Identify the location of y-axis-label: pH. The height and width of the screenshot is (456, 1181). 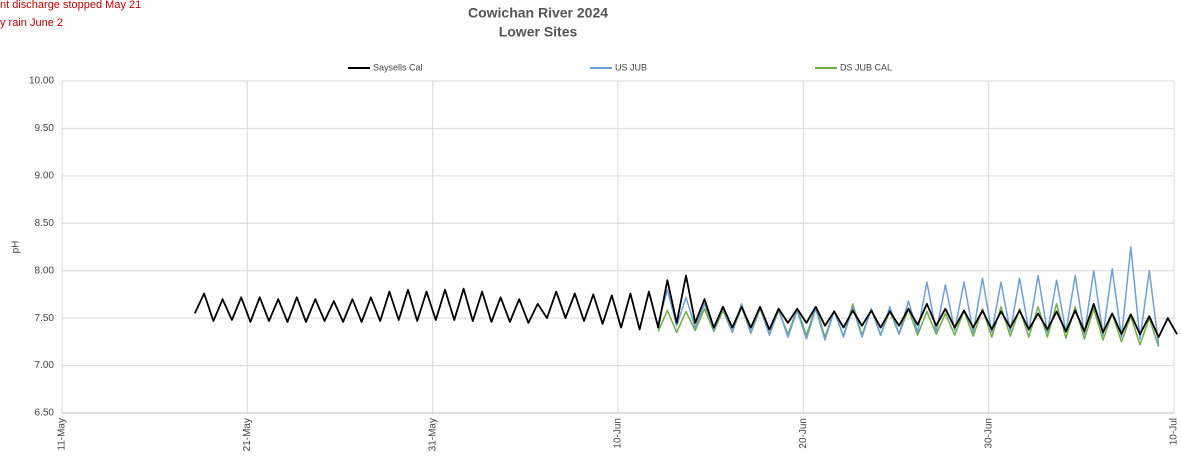
(16, 247).